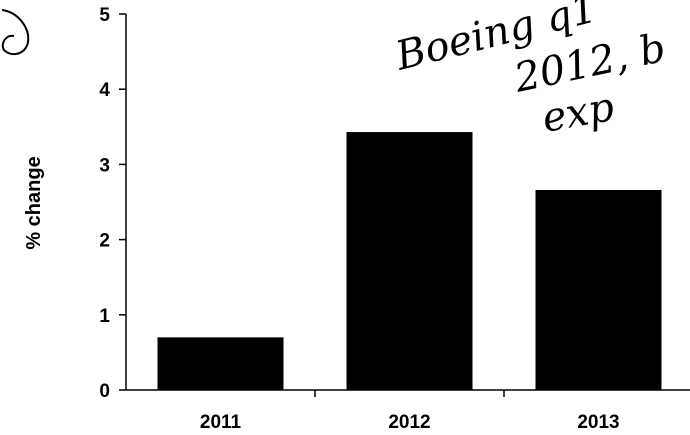  I want to click on x-tick-label: 2011, so click(221, 422).